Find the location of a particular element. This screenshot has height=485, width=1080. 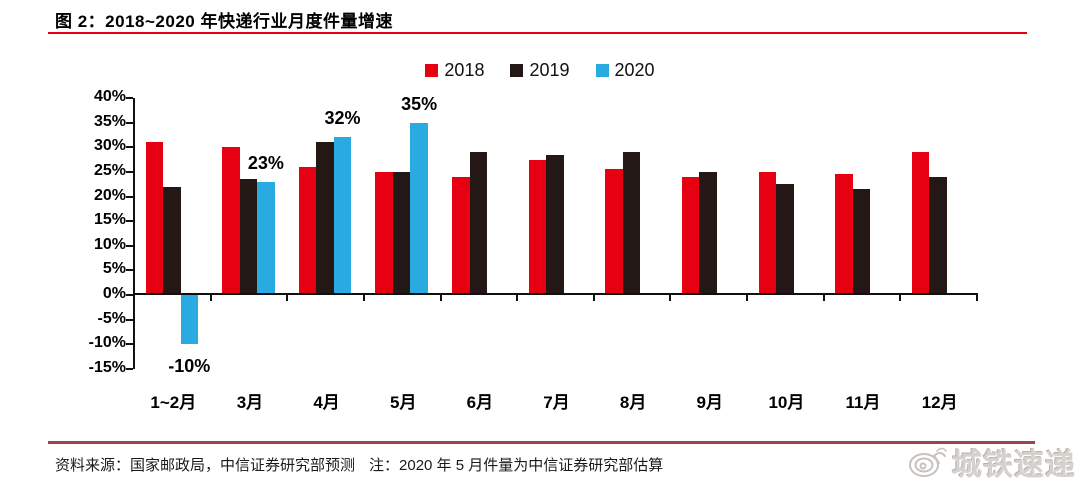

bar-2018-4月 is located at coordinates (307, 230).